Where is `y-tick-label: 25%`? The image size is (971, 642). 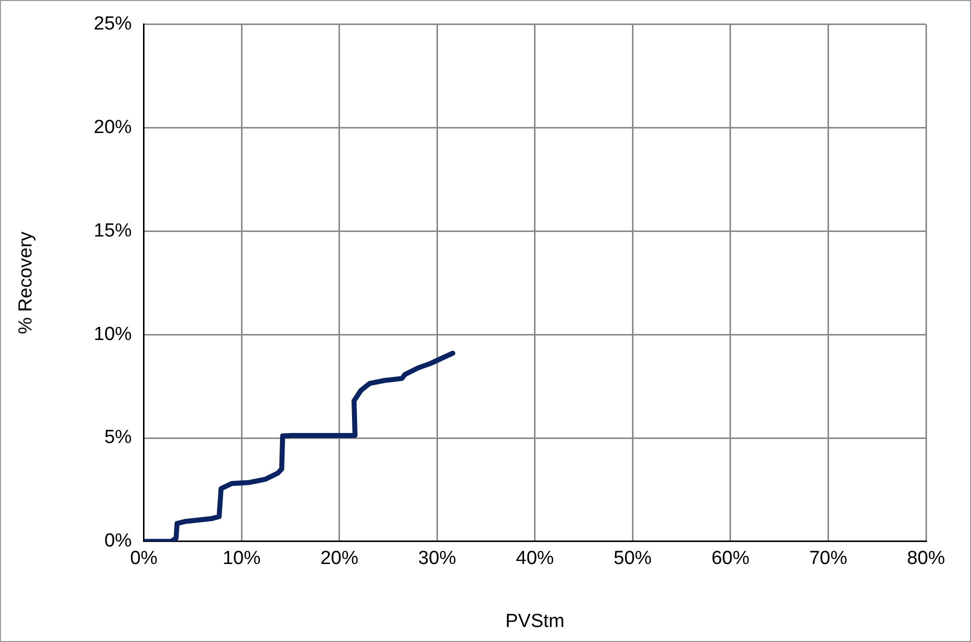 y-tick-label: 25% is located at coordinates (113, 24).